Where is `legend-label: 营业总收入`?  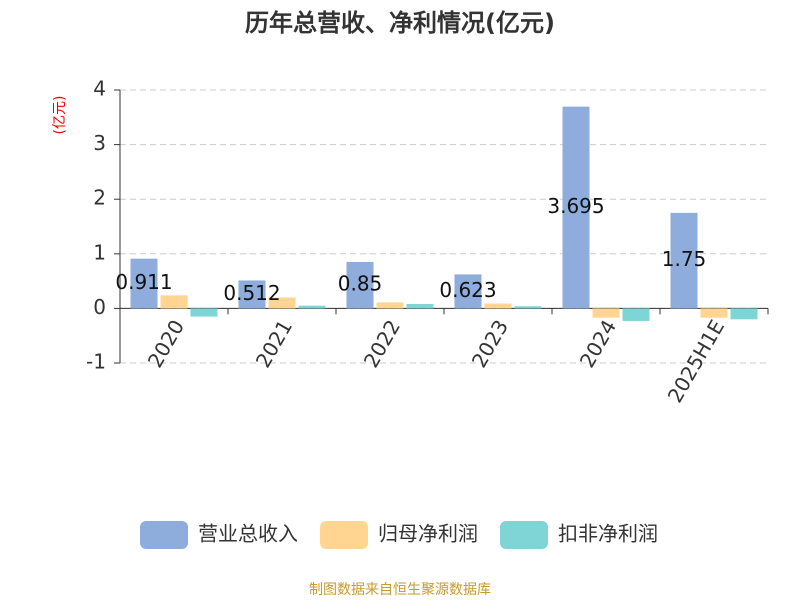 legend-label: 营业总收入 is located at coordinates (248, 534).